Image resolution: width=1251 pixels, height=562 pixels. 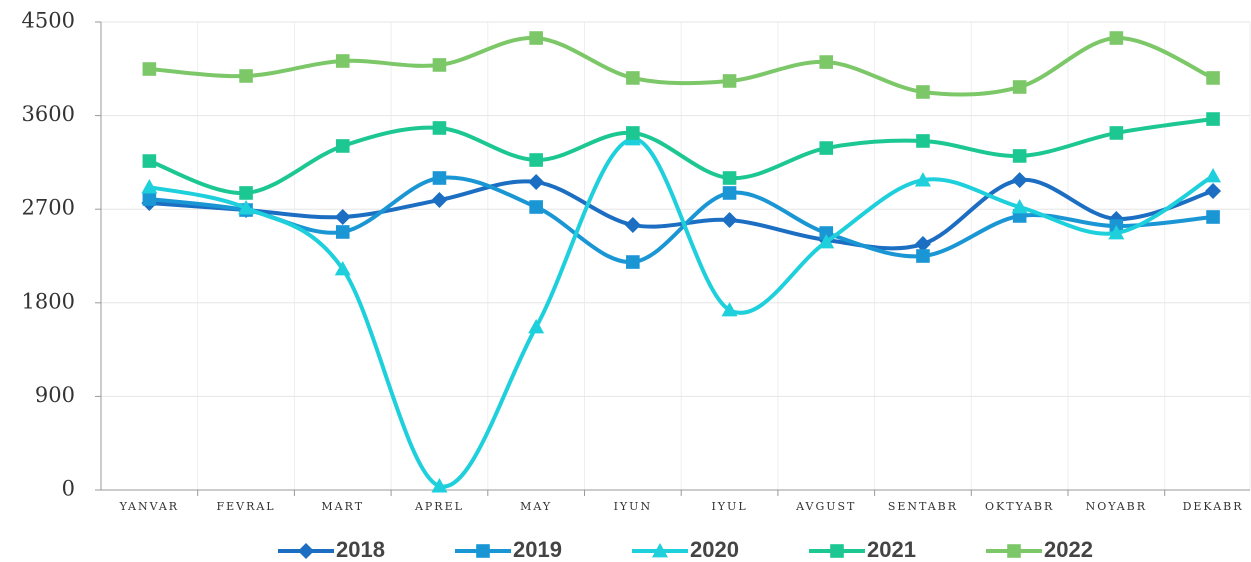 I want to click on x-tick-label: AVGUST, so click(x=825, y=506).